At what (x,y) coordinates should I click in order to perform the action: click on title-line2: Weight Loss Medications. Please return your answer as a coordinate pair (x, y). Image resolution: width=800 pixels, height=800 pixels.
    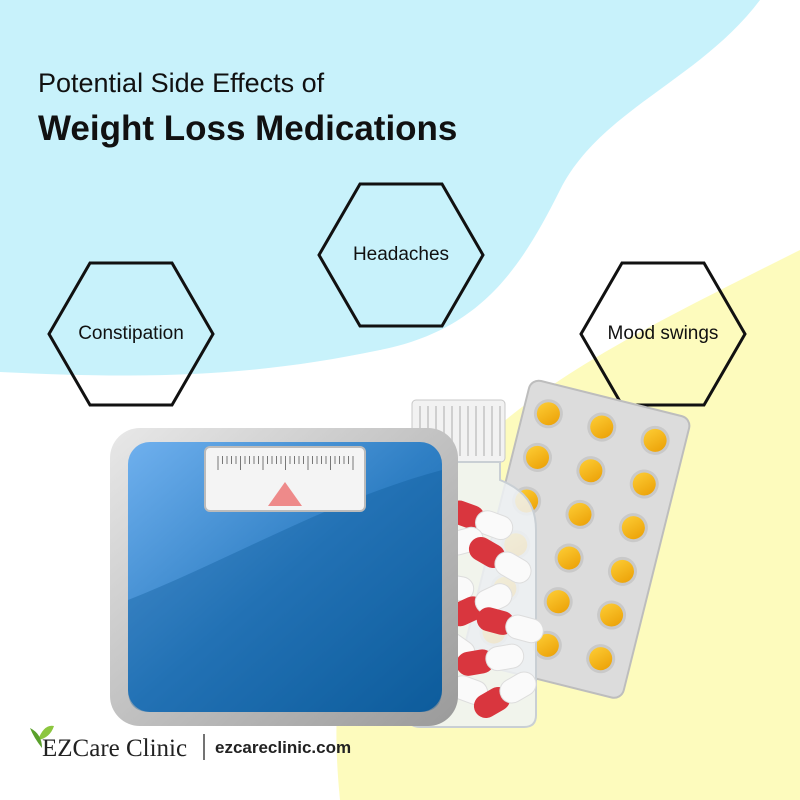
    Looking at the image, I should click on (247, 128).